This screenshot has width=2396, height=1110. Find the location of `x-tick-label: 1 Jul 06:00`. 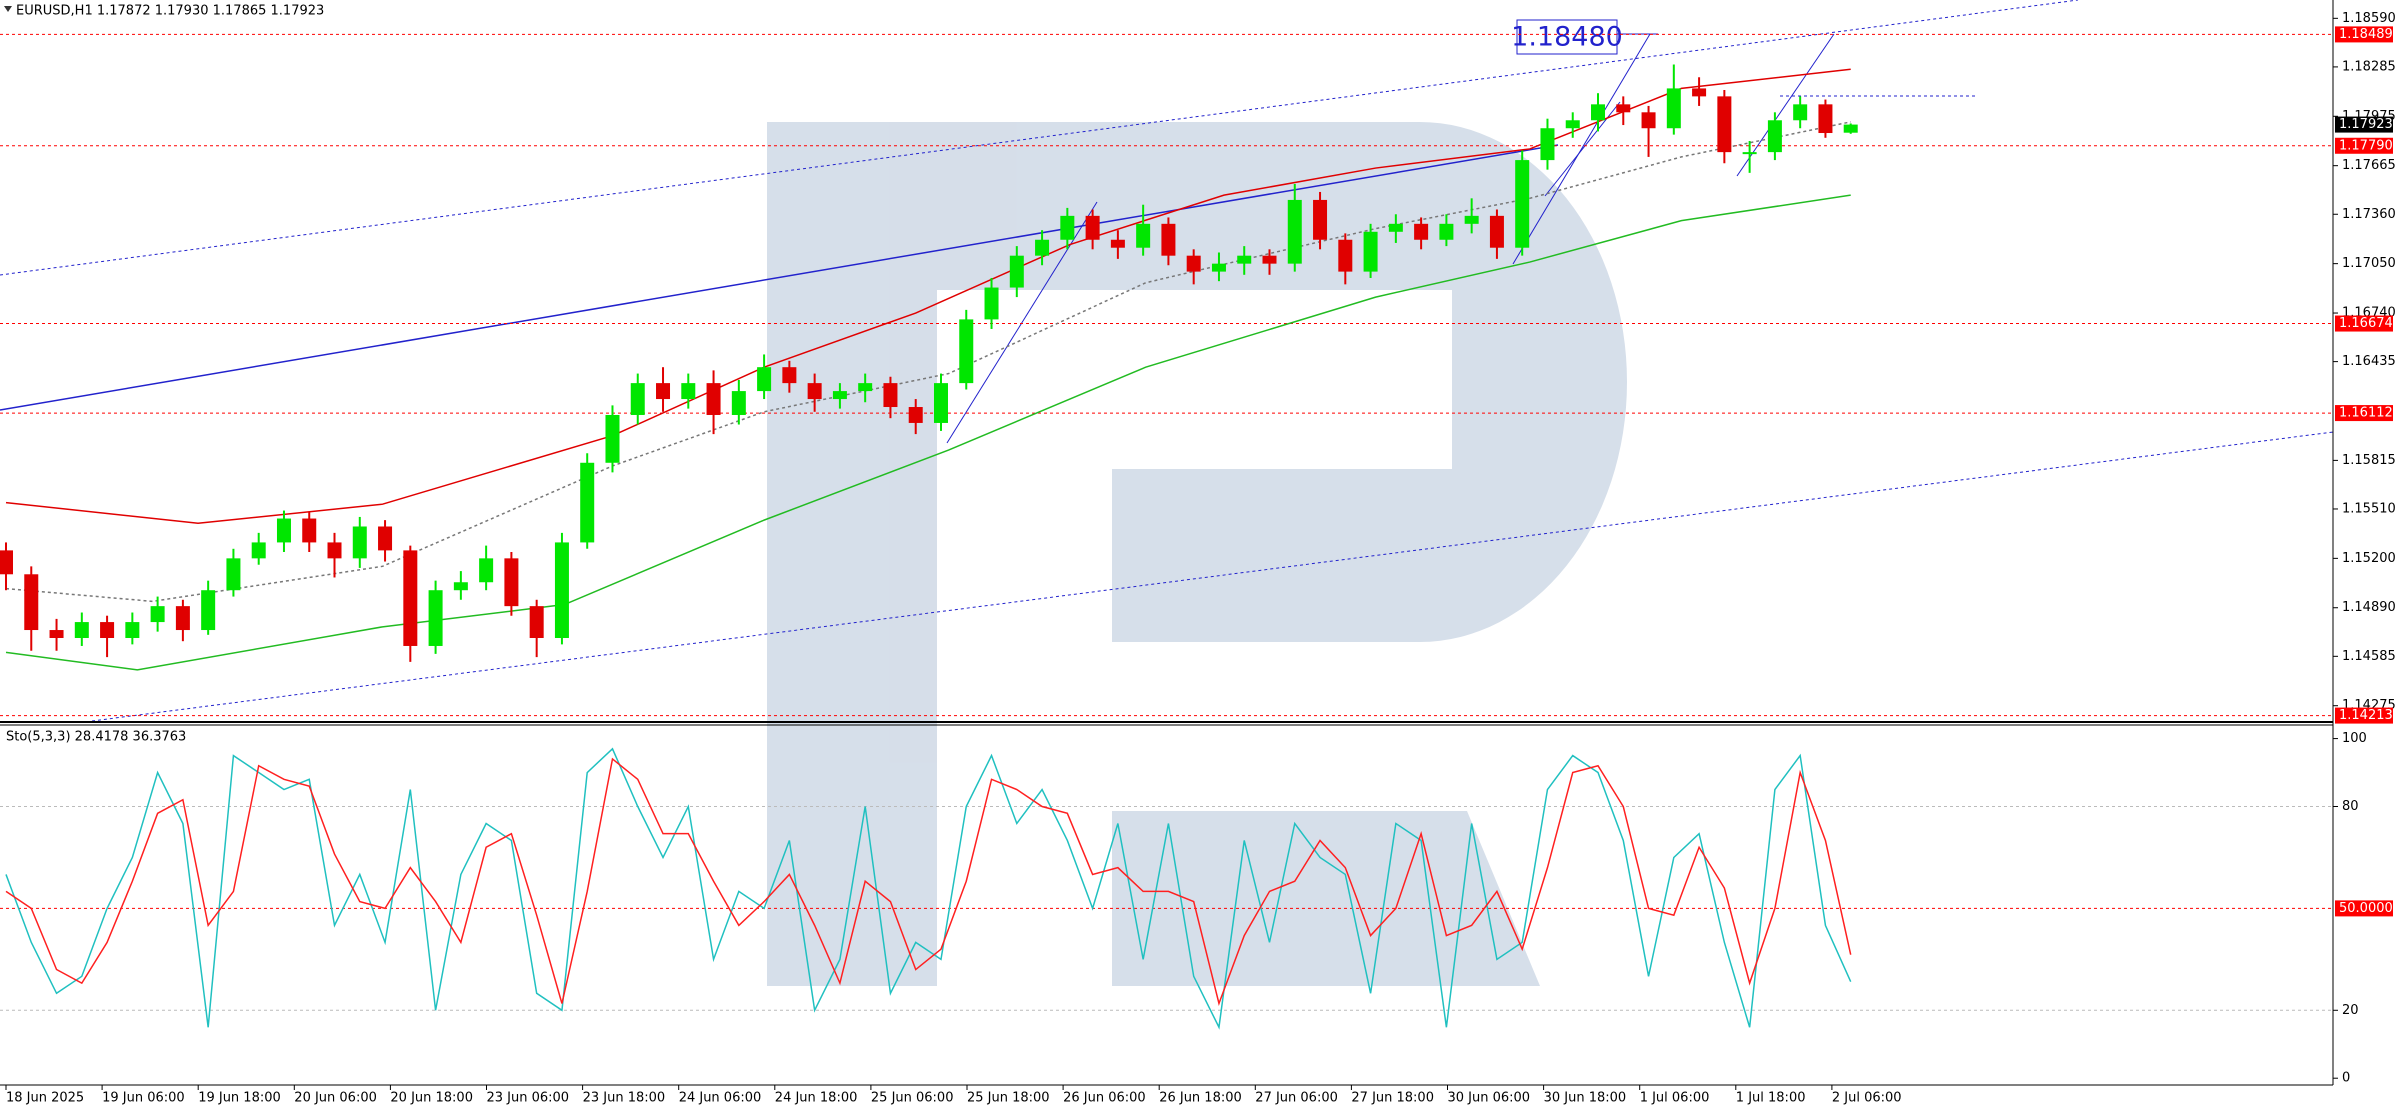

x-tick-label: 1 Jul 06:00 is located at coordinates (1675, 1098).